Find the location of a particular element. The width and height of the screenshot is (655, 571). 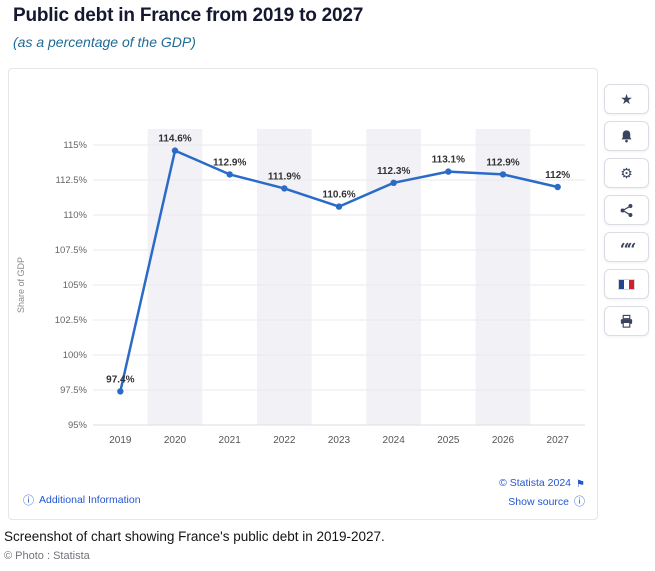

x-tick-label: 2019 is located at coordinates (120, 440).